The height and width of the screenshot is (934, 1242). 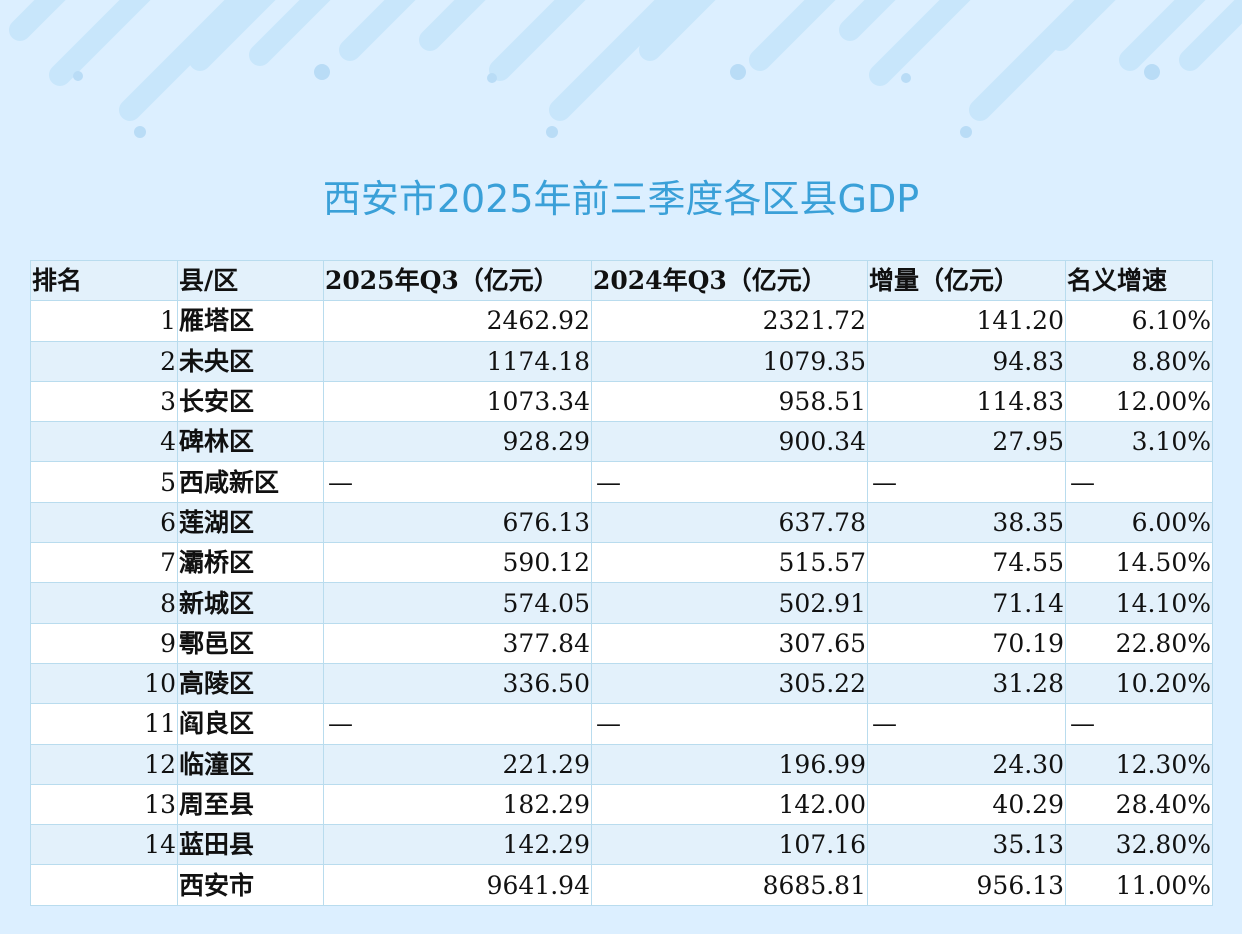 I want to click on cell-district: 临潼区, so click(x=250, y=764).